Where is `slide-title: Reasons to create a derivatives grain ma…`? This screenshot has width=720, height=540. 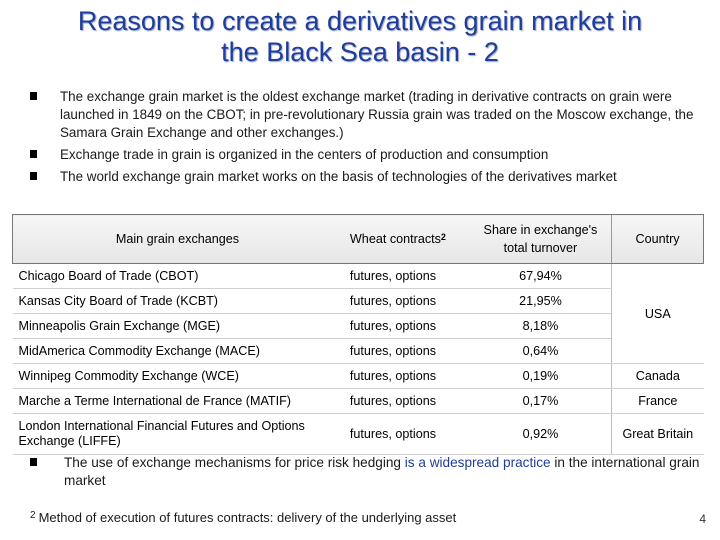 slide-title: Reasons to create a derivatives grain ma… is located at coordinates (360, 37).